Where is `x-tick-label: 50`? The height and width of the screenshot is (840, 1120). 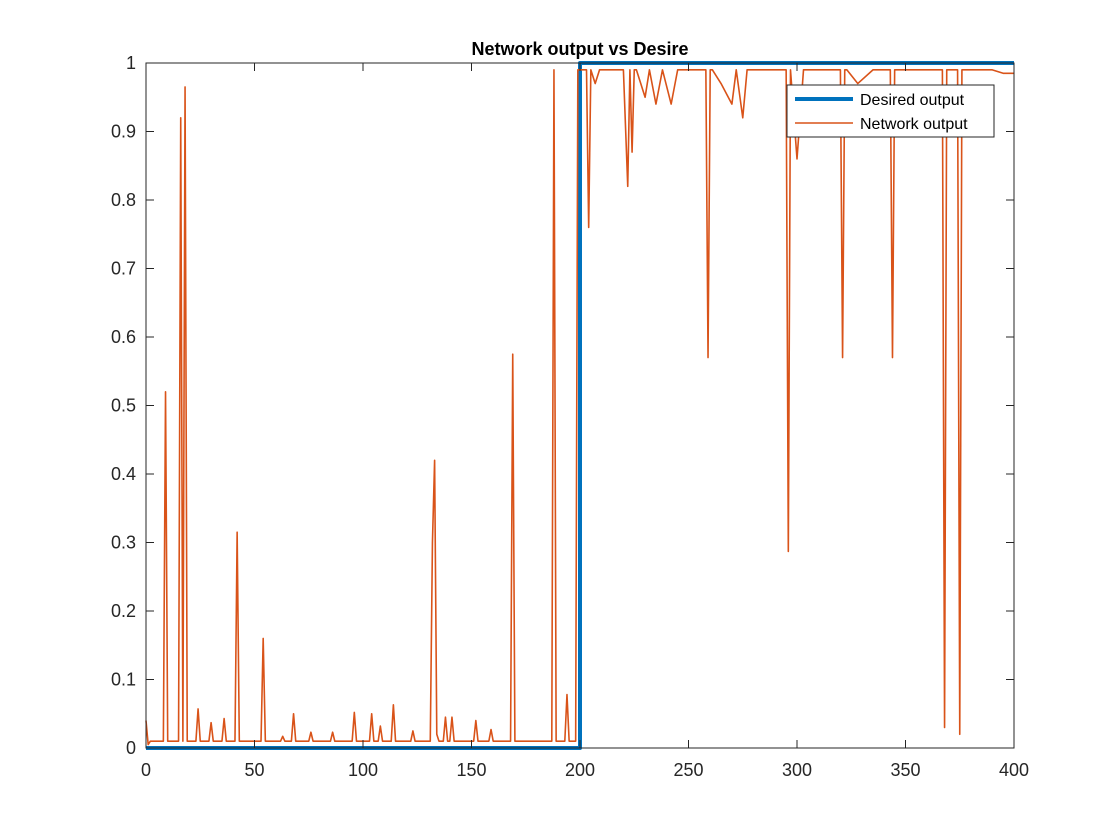 x-tick-label: 50 is located at coordinates (254, 770).